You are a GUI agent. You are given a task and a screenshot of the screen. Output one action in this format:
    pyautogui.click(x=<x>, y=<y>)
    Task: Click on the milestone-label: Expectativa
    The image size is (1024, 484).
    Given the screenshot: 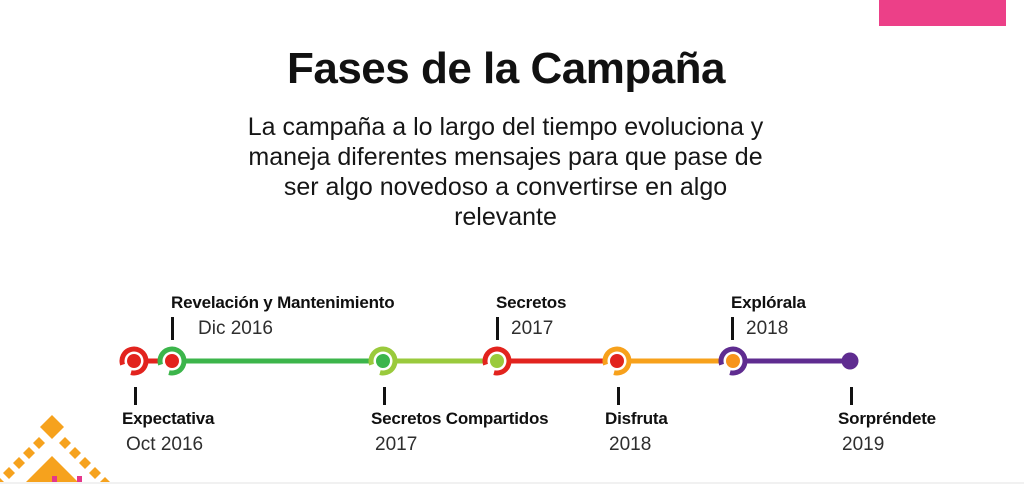 What is the action you would take?
    pyautogui.click(x=168, y=418)
    